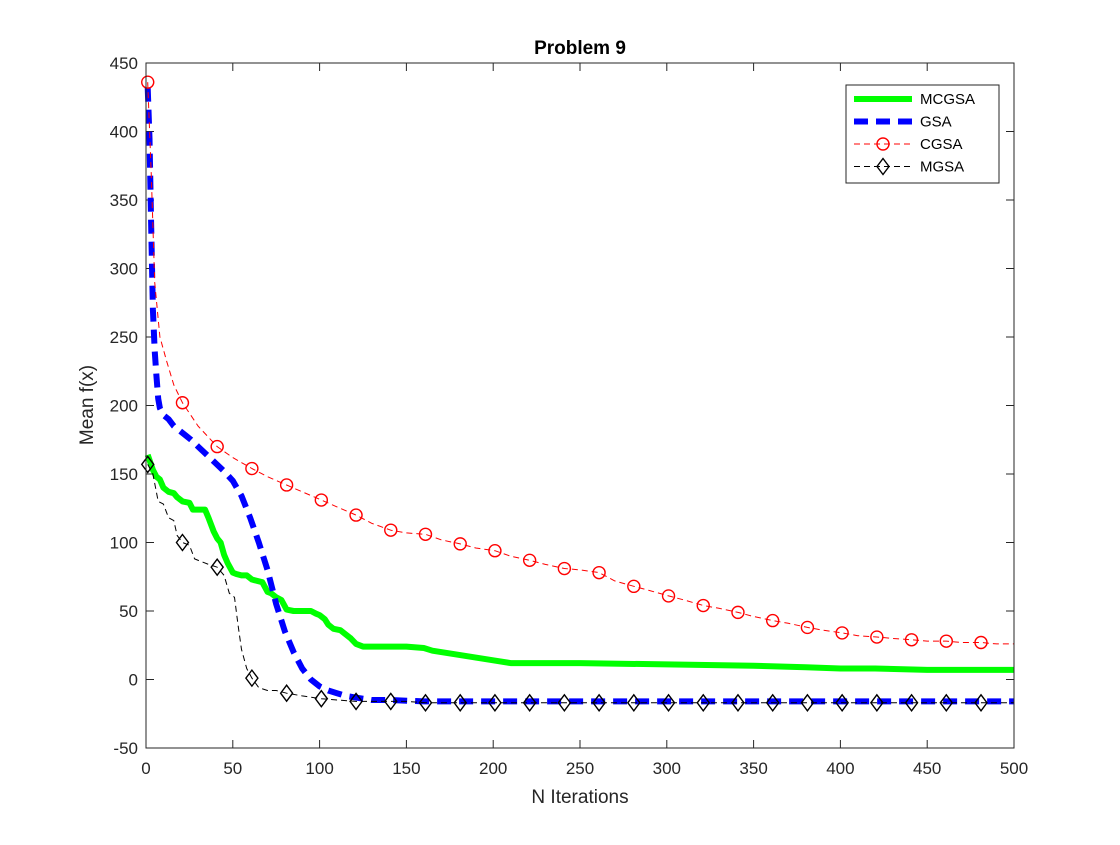  What do you see at coordinates (145, 768) in the screenshot?
I see `x-tick-label: 0` at bounding box center [145, 768].